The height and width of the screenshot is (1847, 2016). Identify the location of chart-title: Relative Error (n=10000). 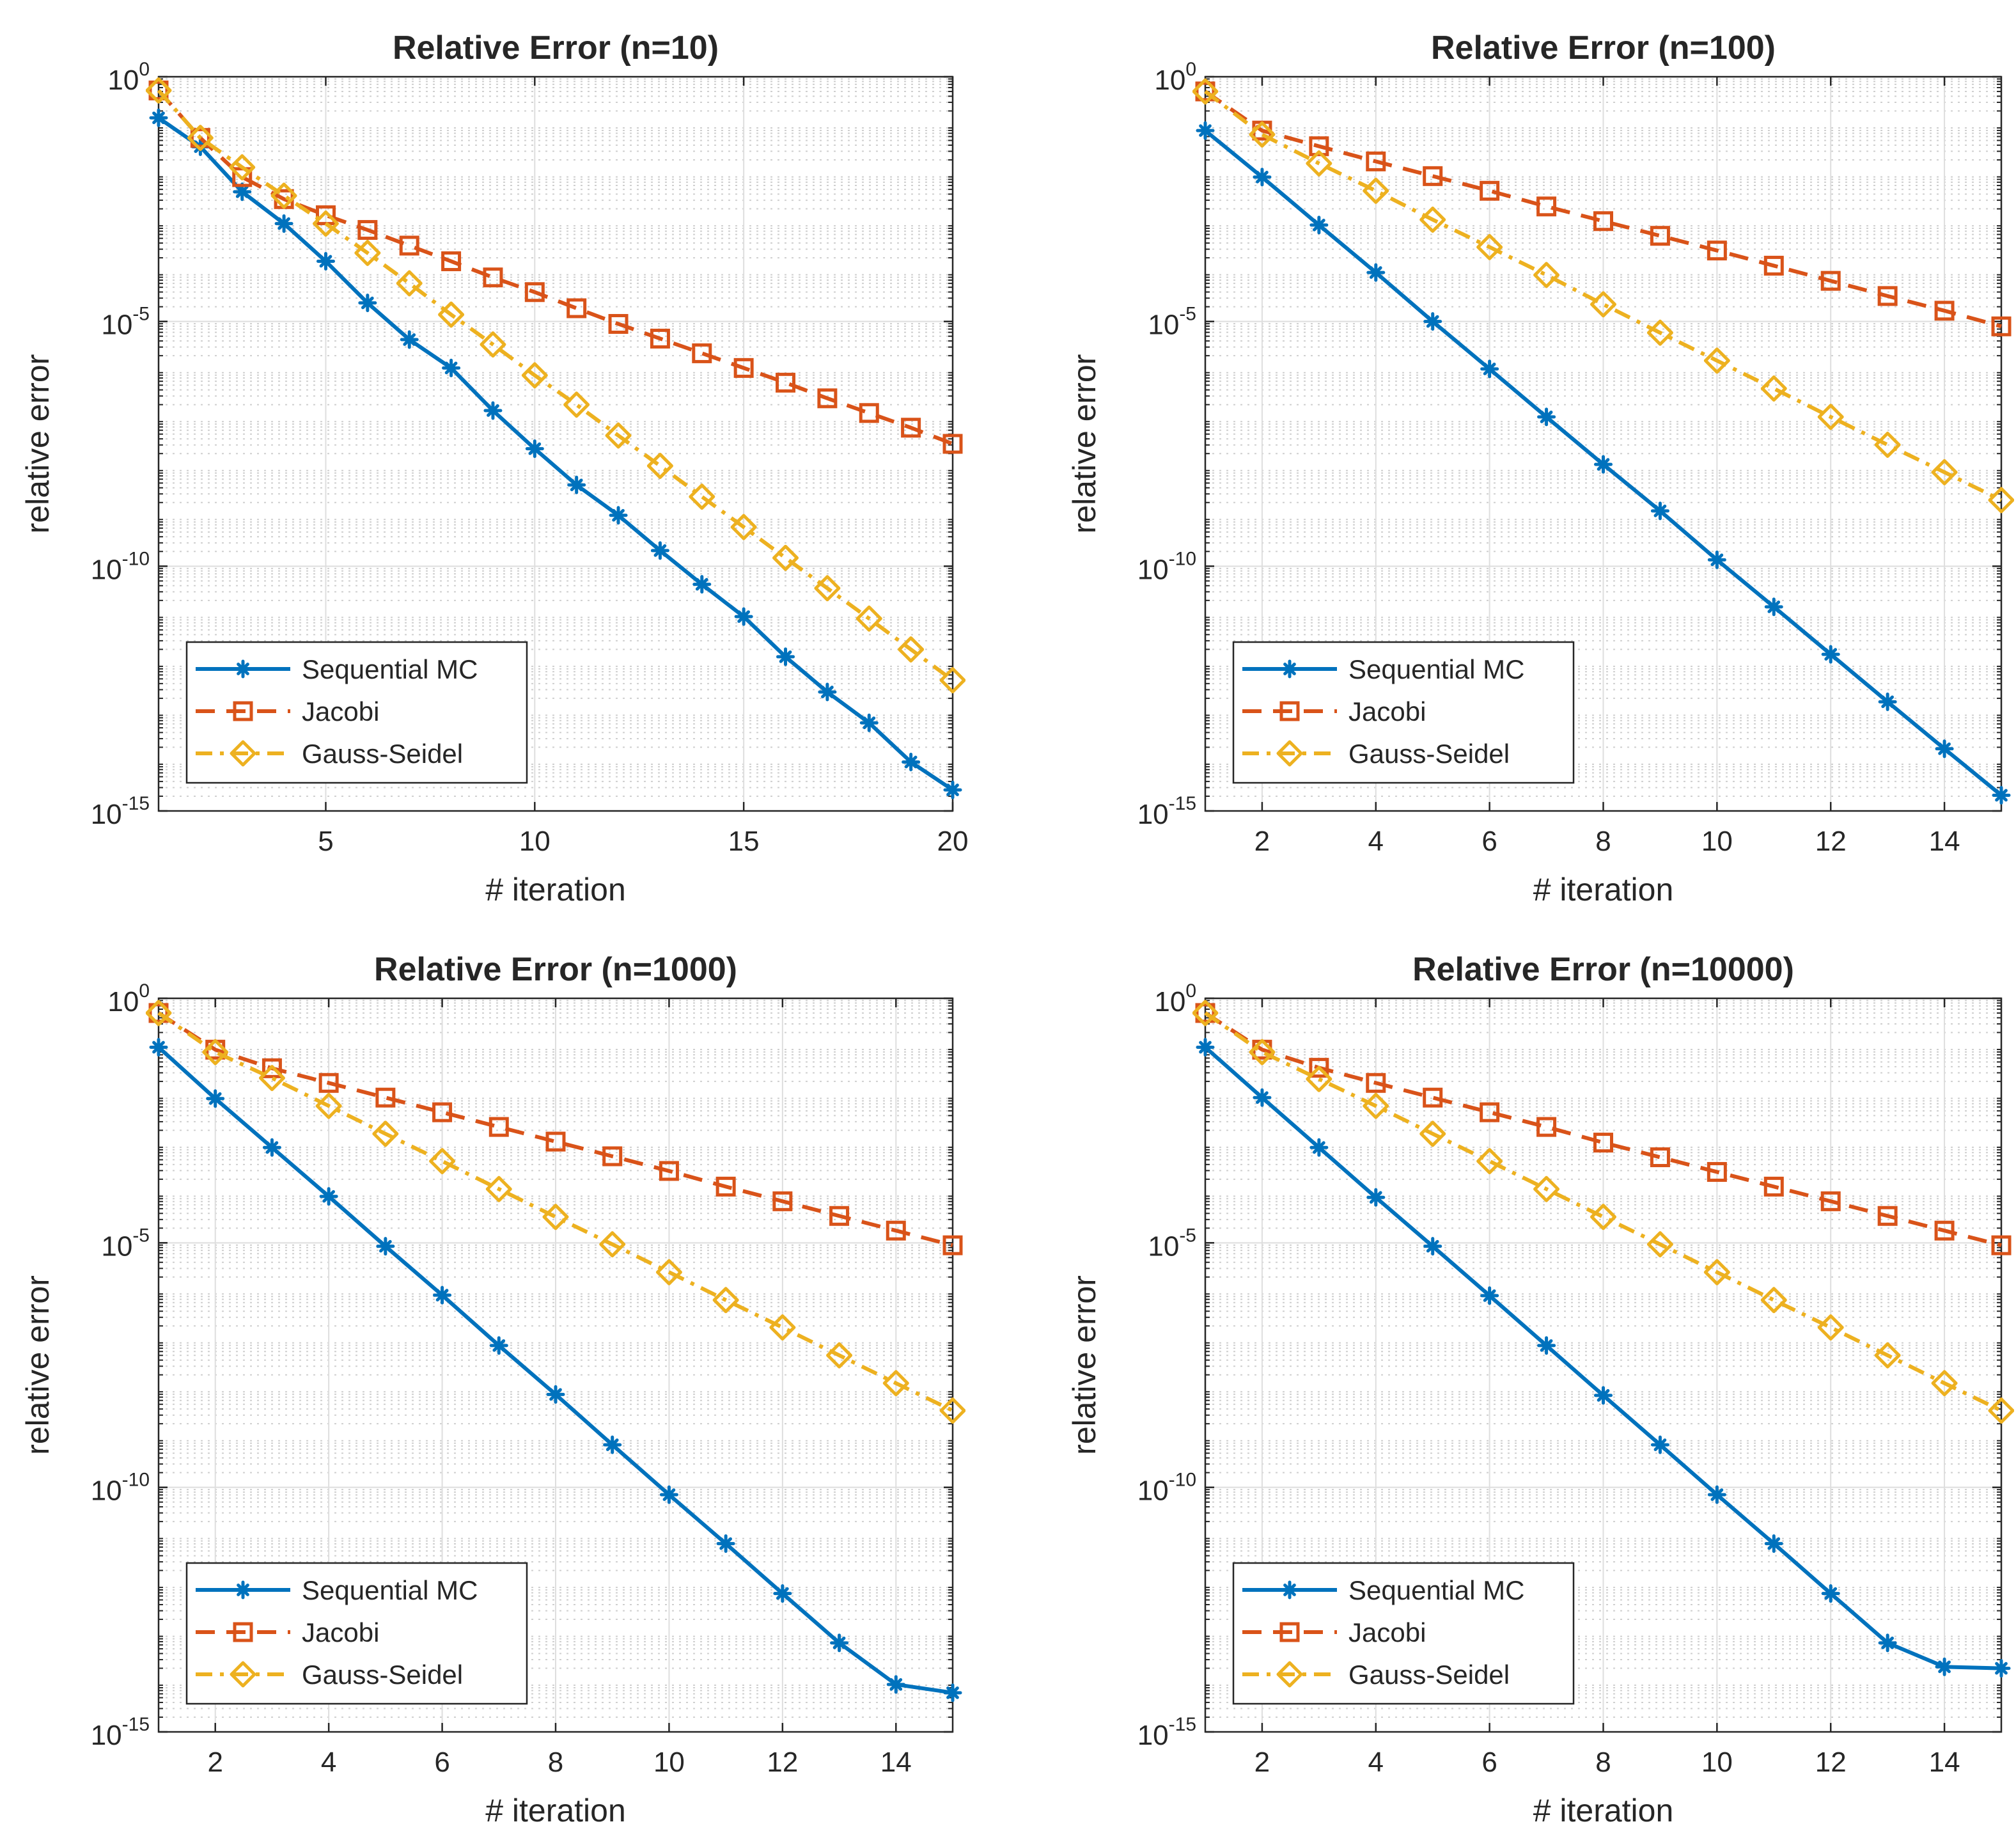
(1603, 970).